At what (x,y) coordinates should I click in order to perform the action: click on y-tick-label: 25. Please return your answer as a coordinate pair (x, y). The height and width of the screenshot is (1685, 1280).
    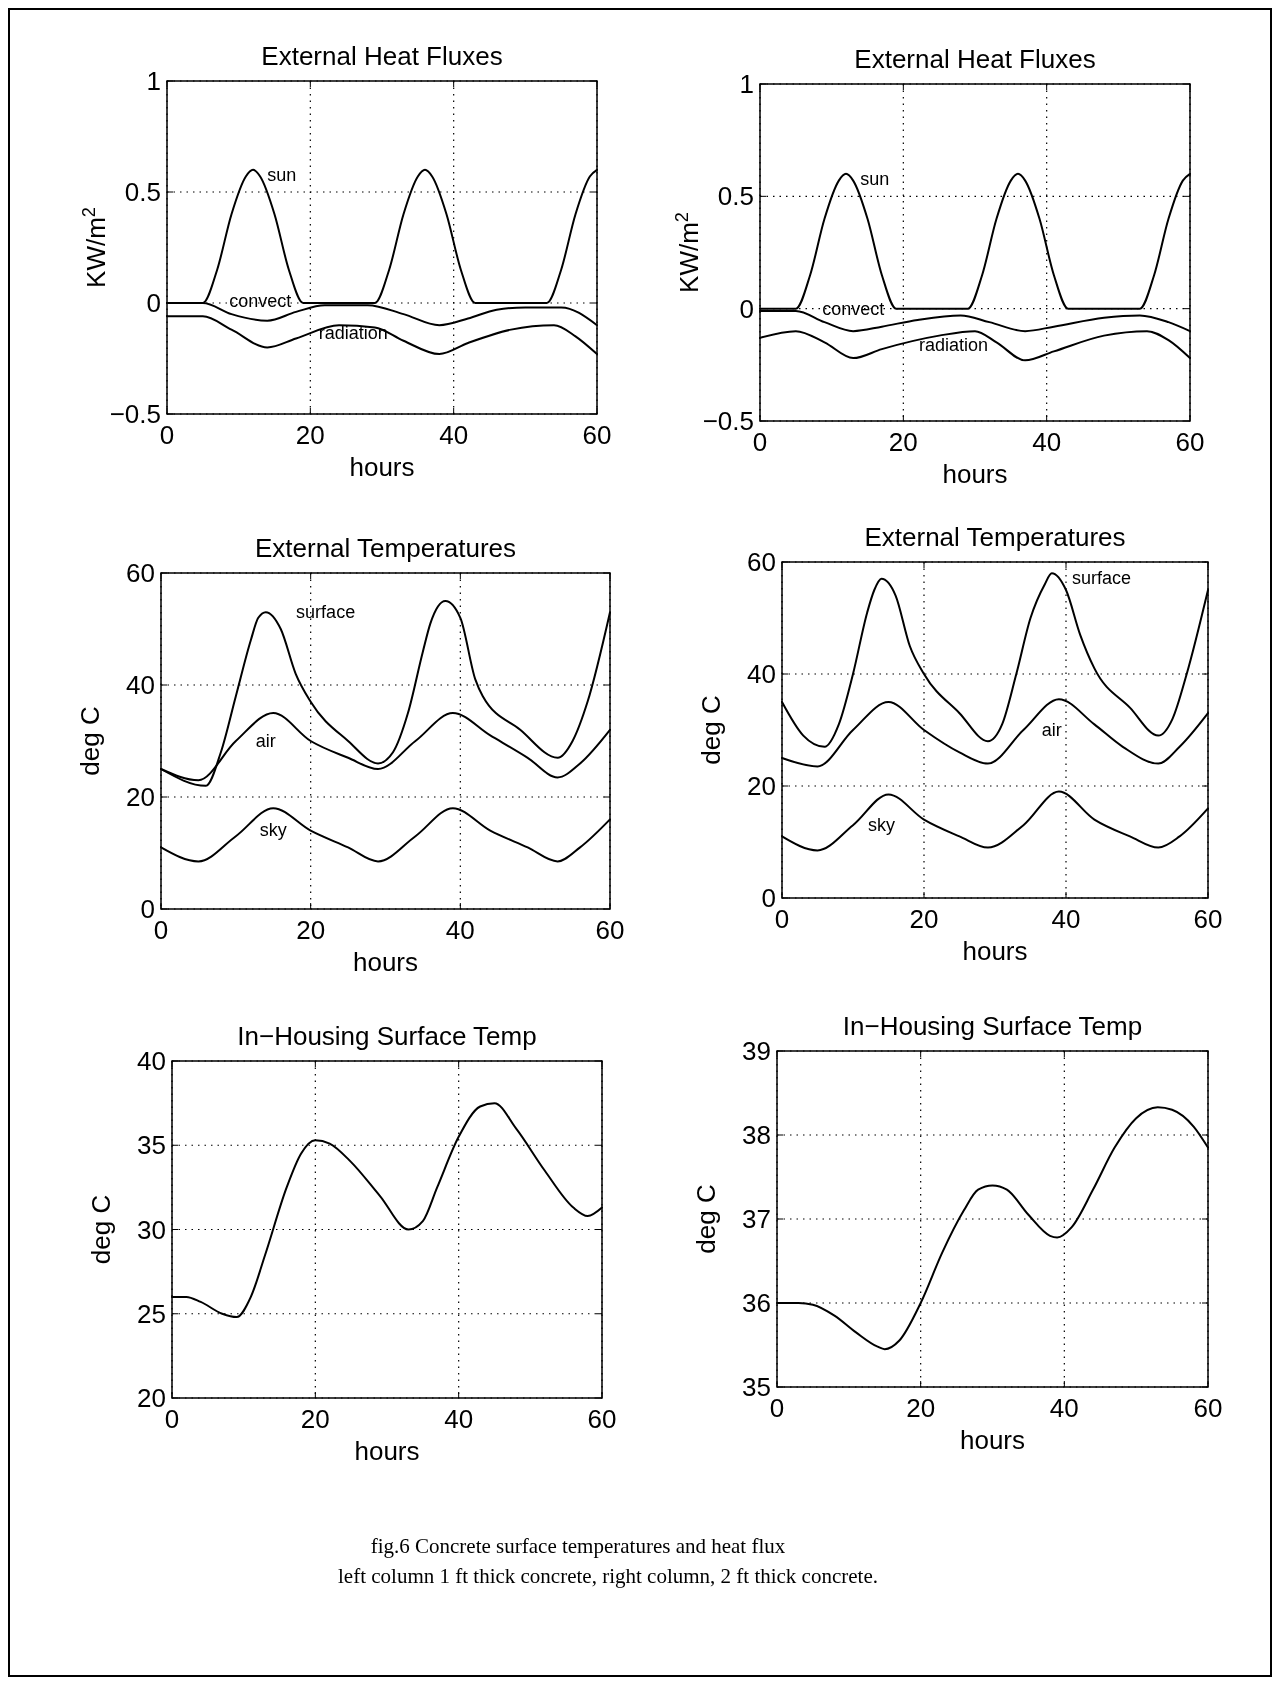
    Looking at the image, I should click on (151, 1313).